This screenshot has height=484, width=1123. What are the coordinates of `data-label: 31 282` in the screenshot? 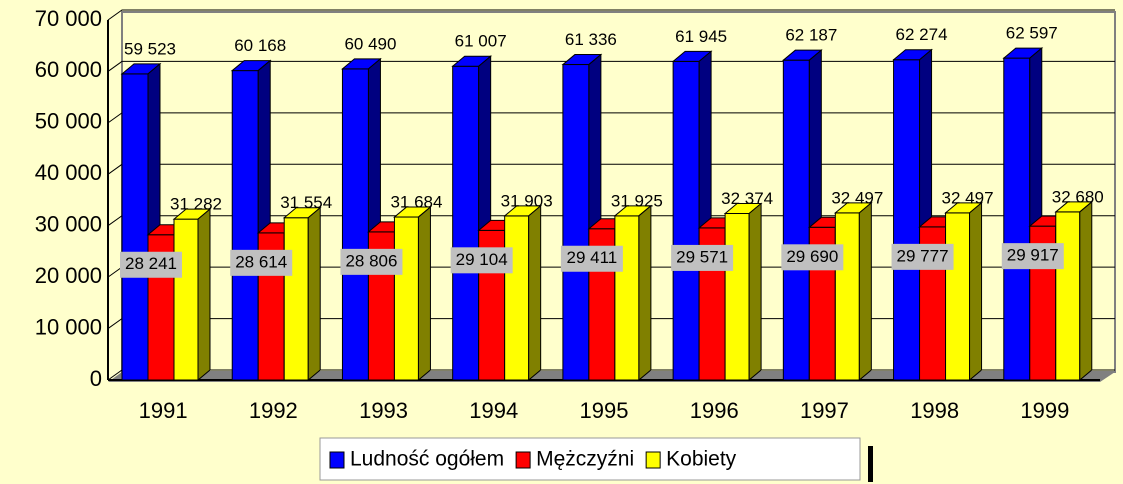 It's located at (196, 204).